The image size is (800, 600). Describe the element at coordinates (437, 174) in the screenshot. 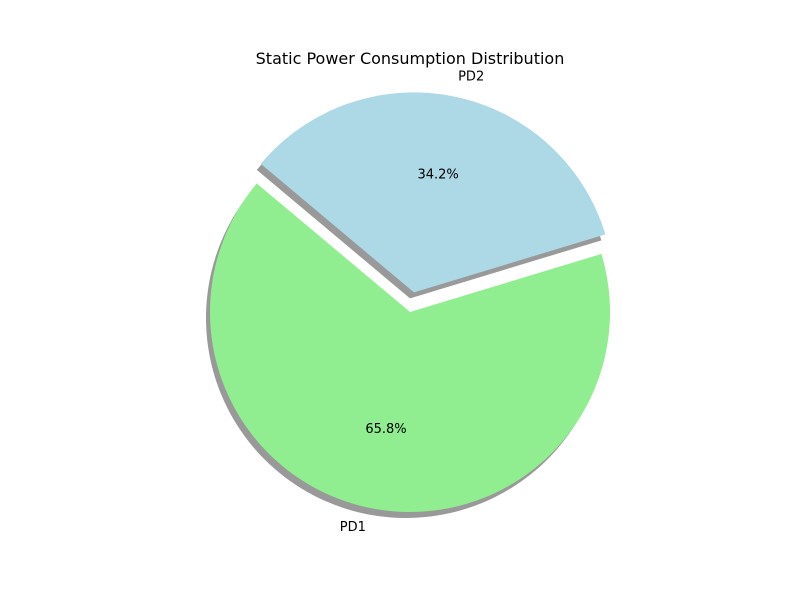

I see `slice-pct-pd2: 34.2%` at that location.